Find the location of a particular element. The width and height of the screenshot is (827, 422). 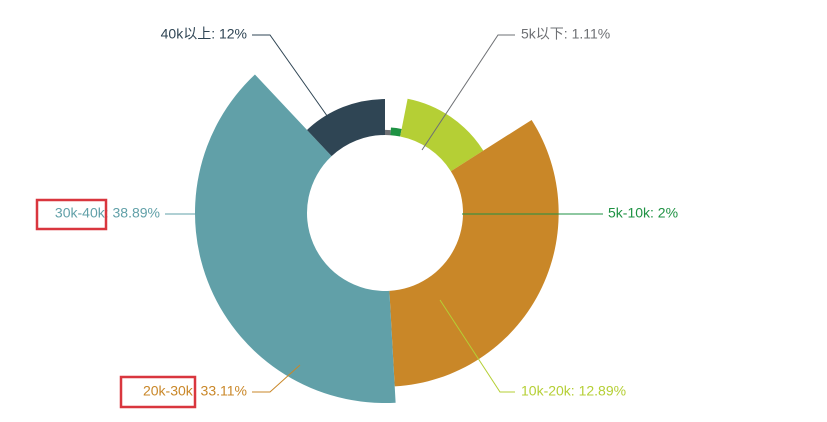

callout-line-5k is located at coordinates (468, 92).